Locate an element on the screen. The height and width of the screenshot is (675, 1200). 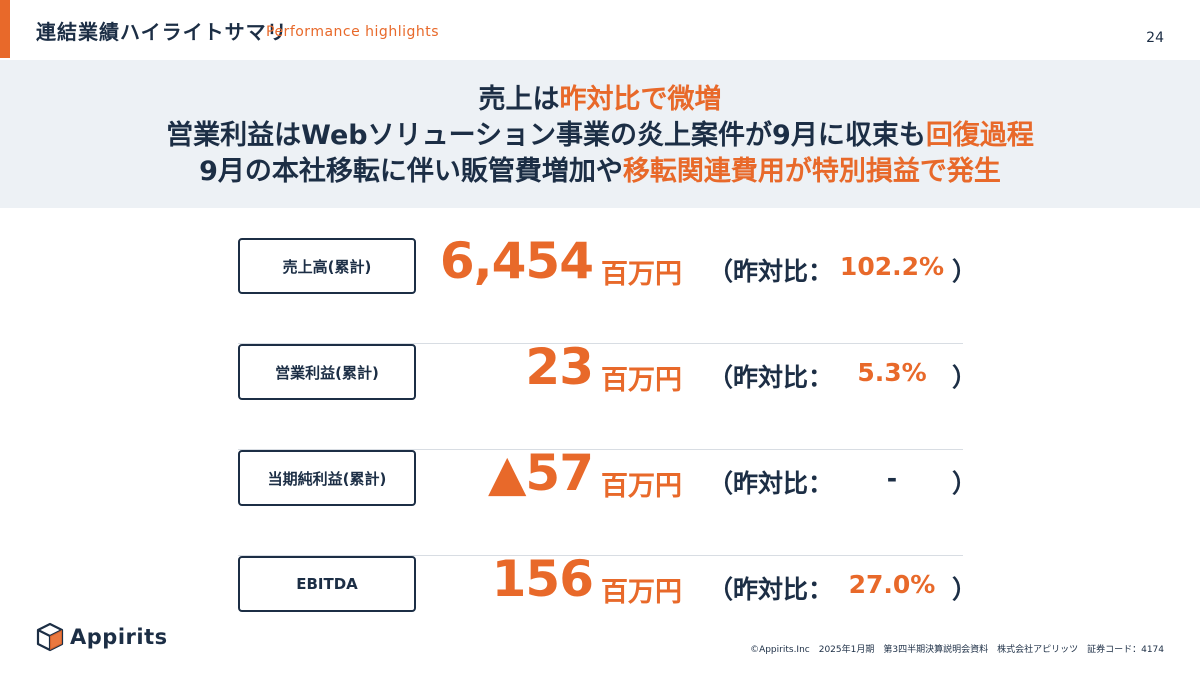
metric-value: ▲57 is located at coordinates (540, 473).